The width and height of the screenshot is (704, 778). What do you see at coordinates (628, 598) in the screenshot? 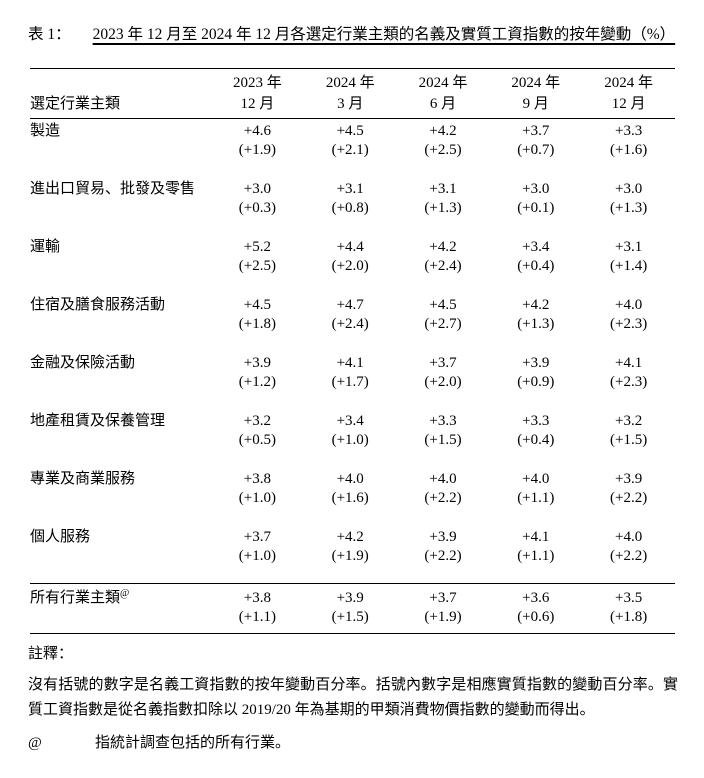
I see `nominal-value: +3.5` at bounding box center [628, 598].